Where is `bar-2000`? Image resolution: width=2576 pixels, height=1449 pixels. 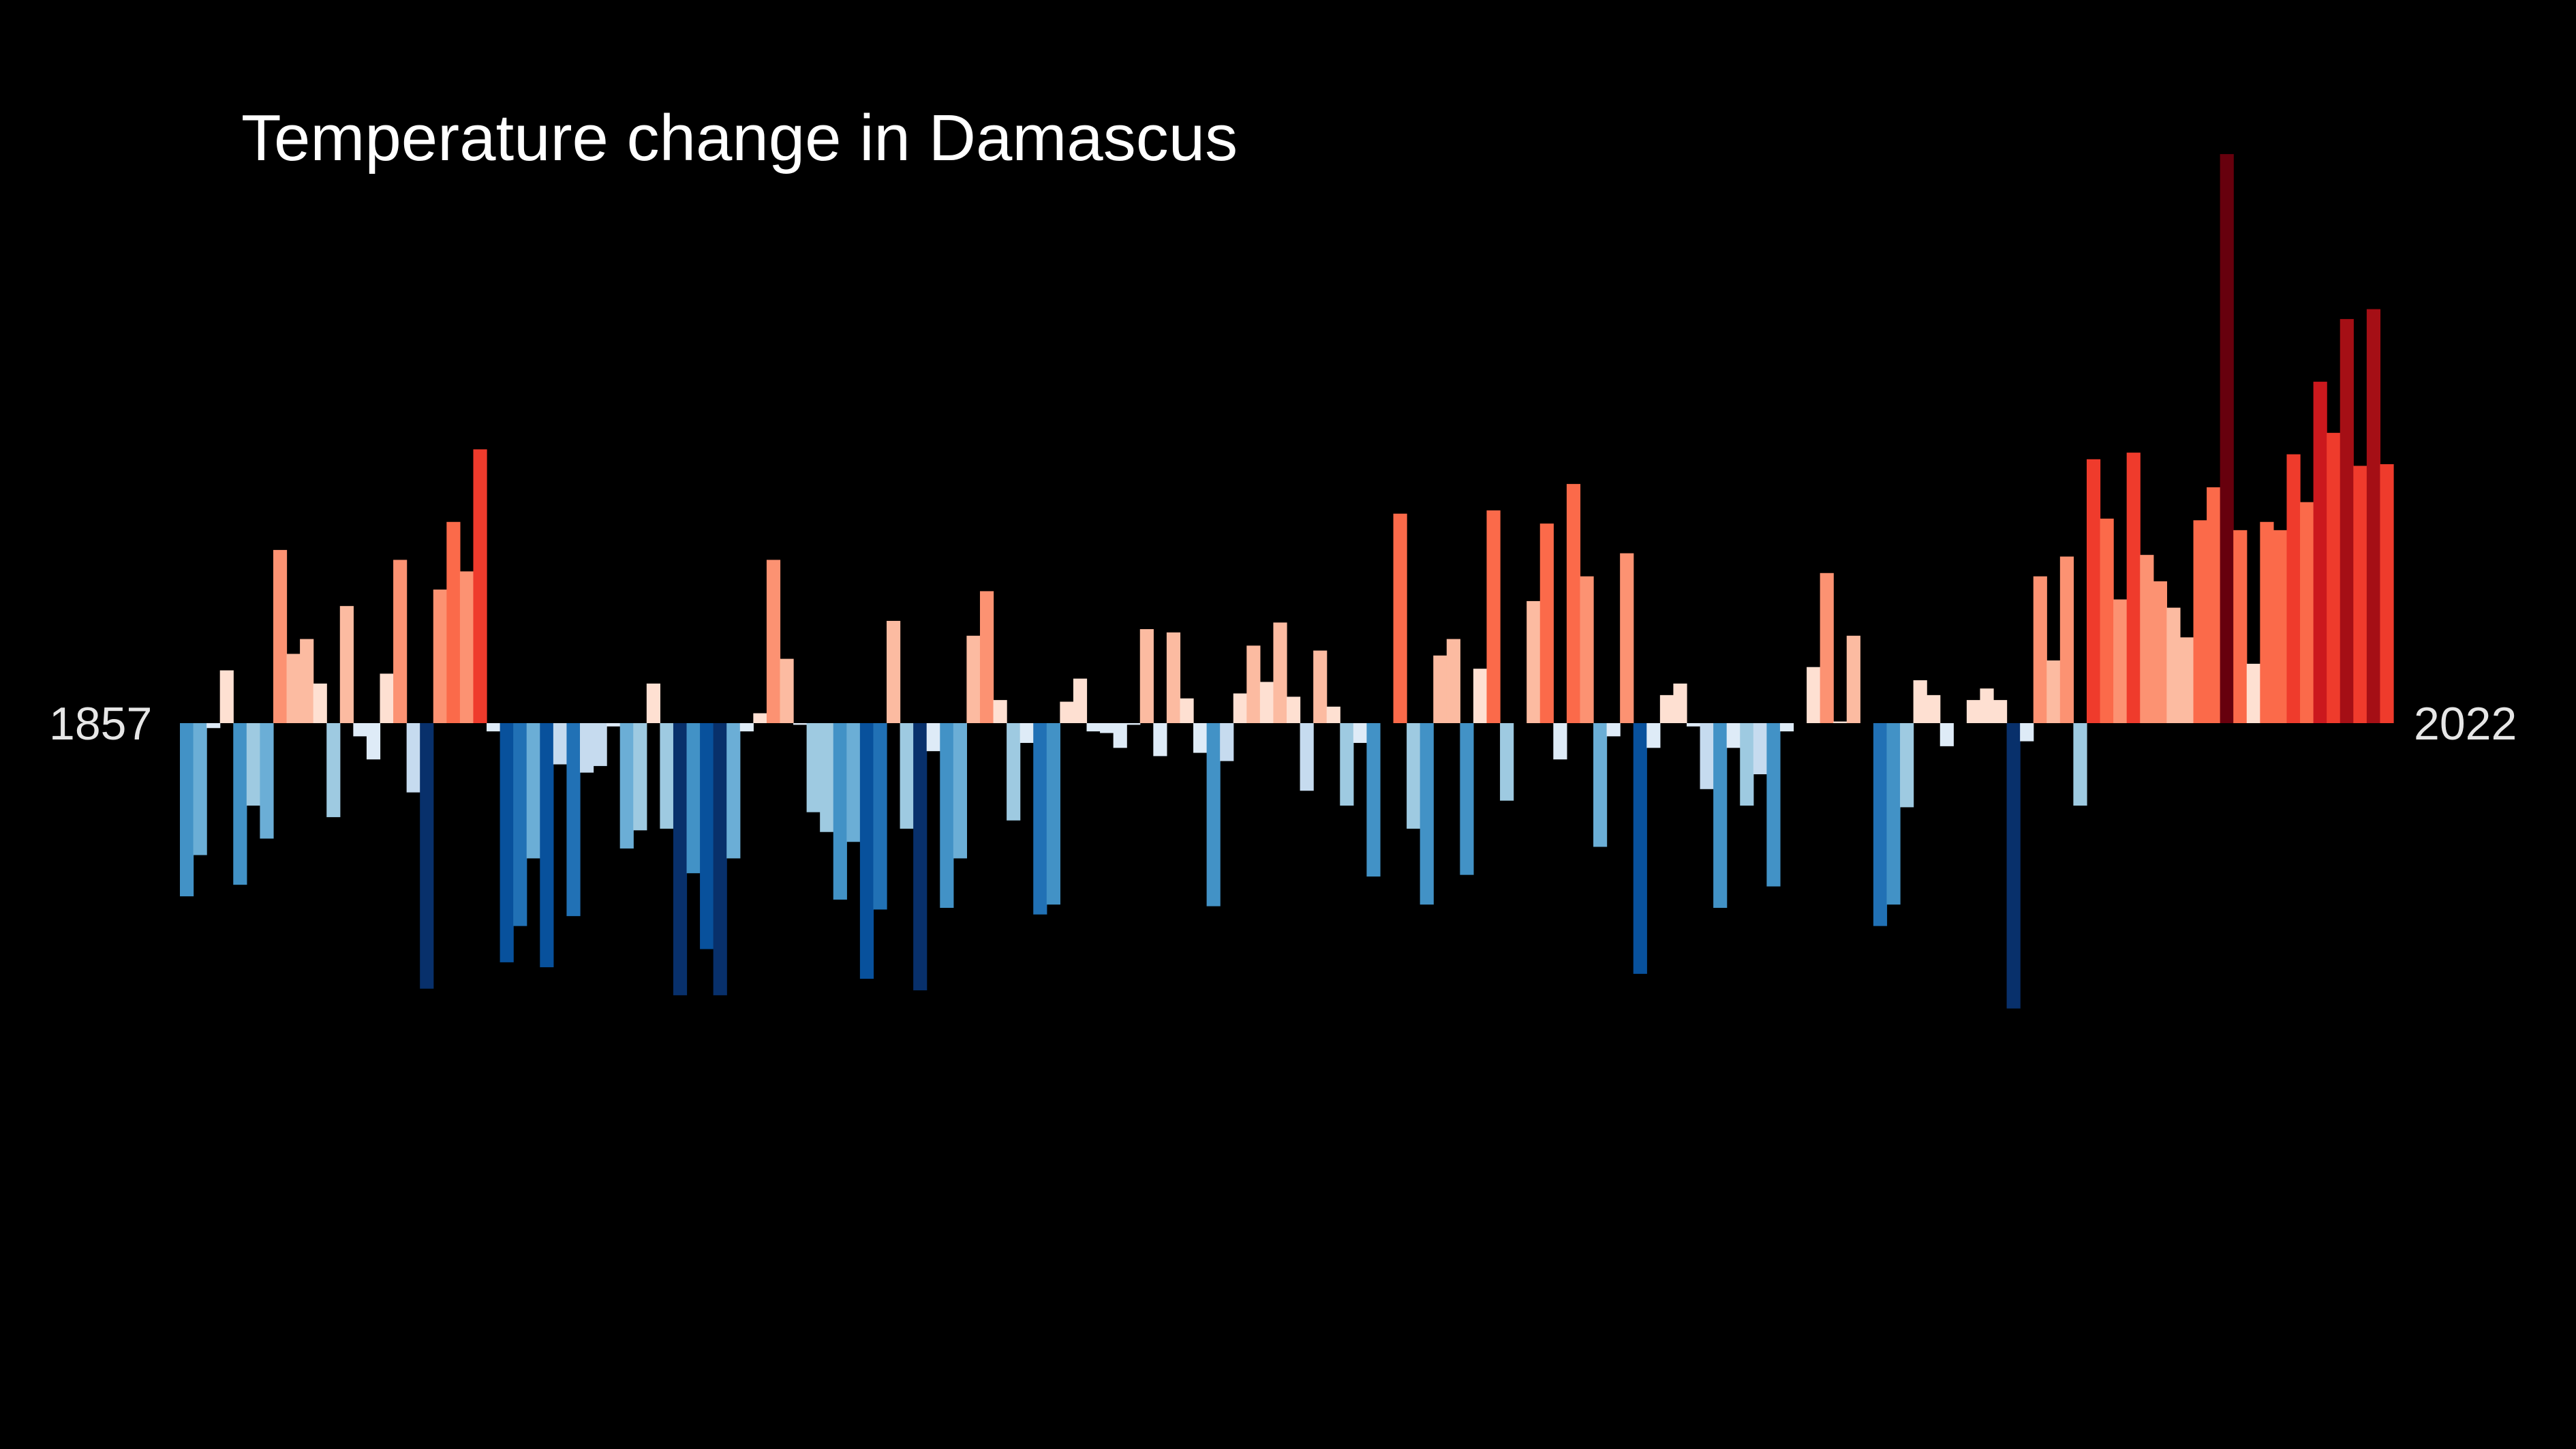
bar-2000 is located at coordinates (2093, 591).